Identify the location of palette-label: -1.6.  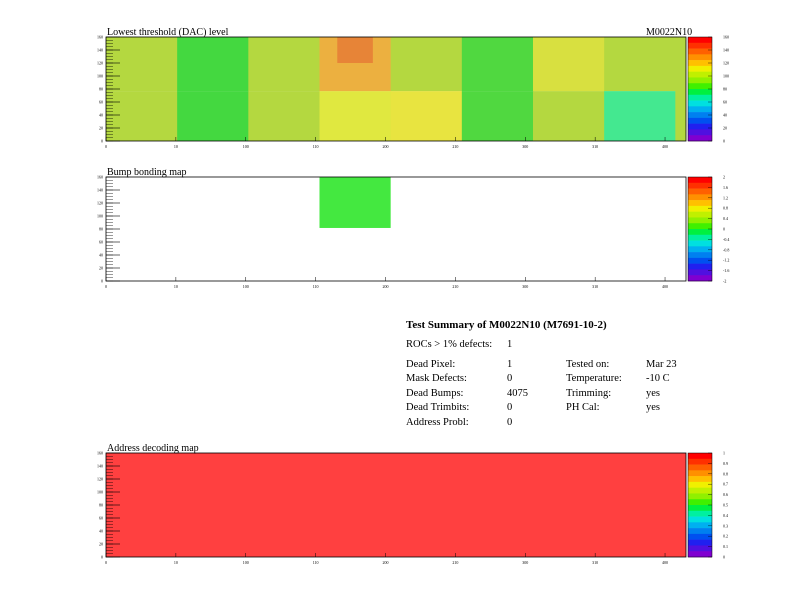
(726, 270).